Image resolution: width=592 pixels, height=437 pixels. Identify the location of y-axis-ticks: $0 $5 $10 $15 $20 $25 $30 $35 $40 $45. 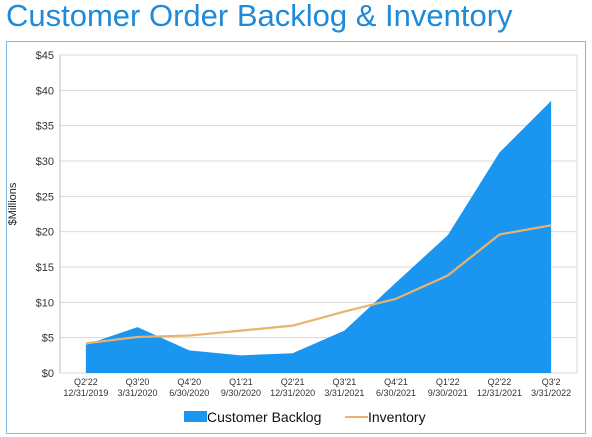
(45, 215).